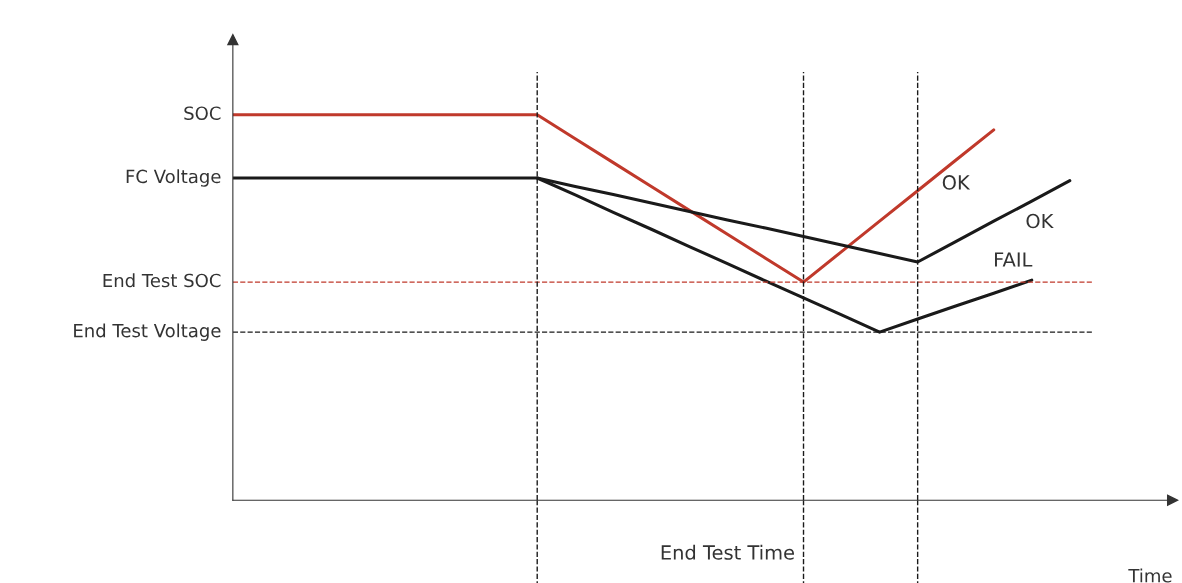 This screenshot has height=583, width=1182. I want to click on ref-line-label: End Test Voltage, so click(147, 332).